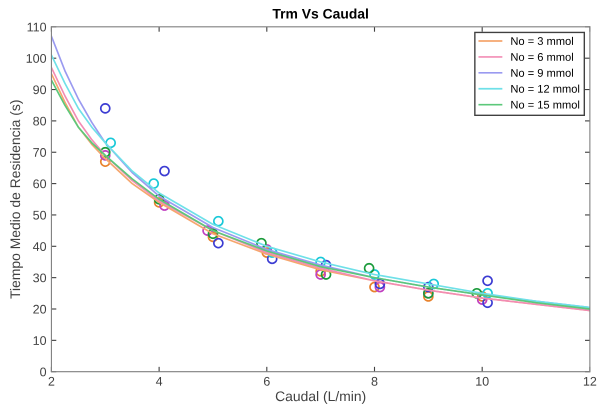 Image resolution: width=605 pixels, height=413 pixels. What do you see at coordinates (545, 104) in the screenshot?
I see `legend-label: No = 15 mmol` at bounding box center [545, 104].